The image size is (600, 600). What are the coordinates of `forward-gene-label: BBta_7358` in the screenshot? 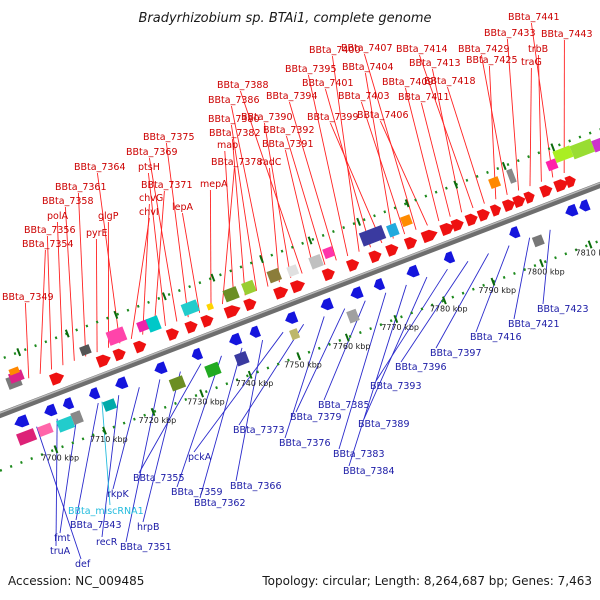 It's located at (68, 201).